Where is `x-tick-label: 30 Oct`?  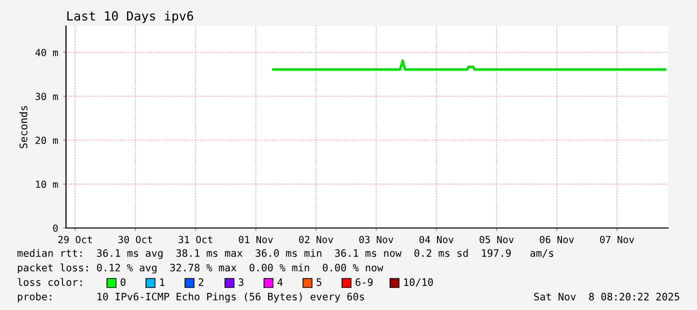
x-tick-label: 30 Oct is located at coordinates (135, 240).